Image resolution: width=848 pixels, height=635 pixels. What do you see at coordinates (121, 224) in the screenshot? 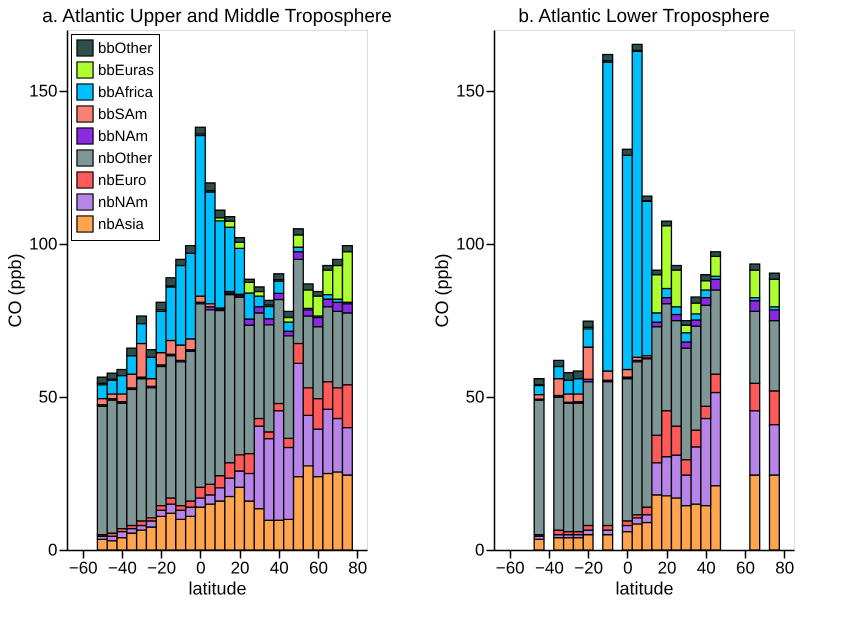
I see `legend-label: nbAsia` at bounding box center [121, 224].